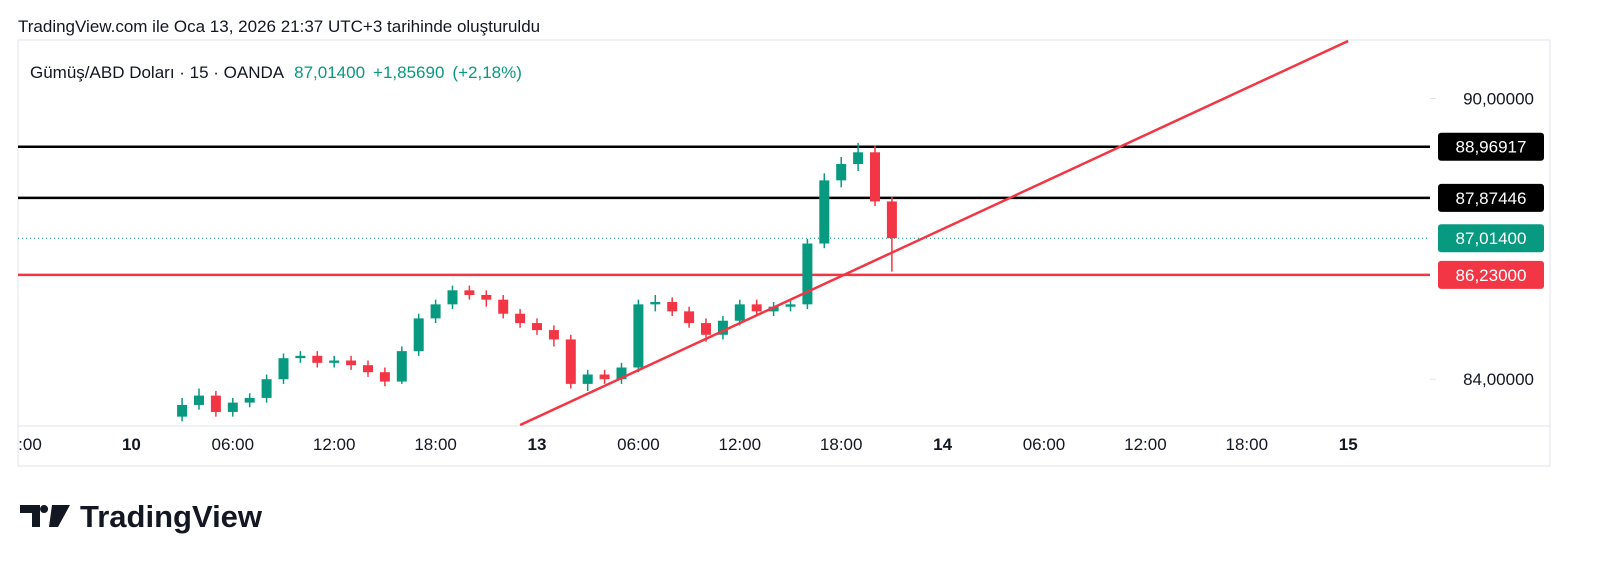 Image resolution: width=1600 pixels, height=582 pixels. I want to click on footer-logo: TradingView, so click(141, 516).